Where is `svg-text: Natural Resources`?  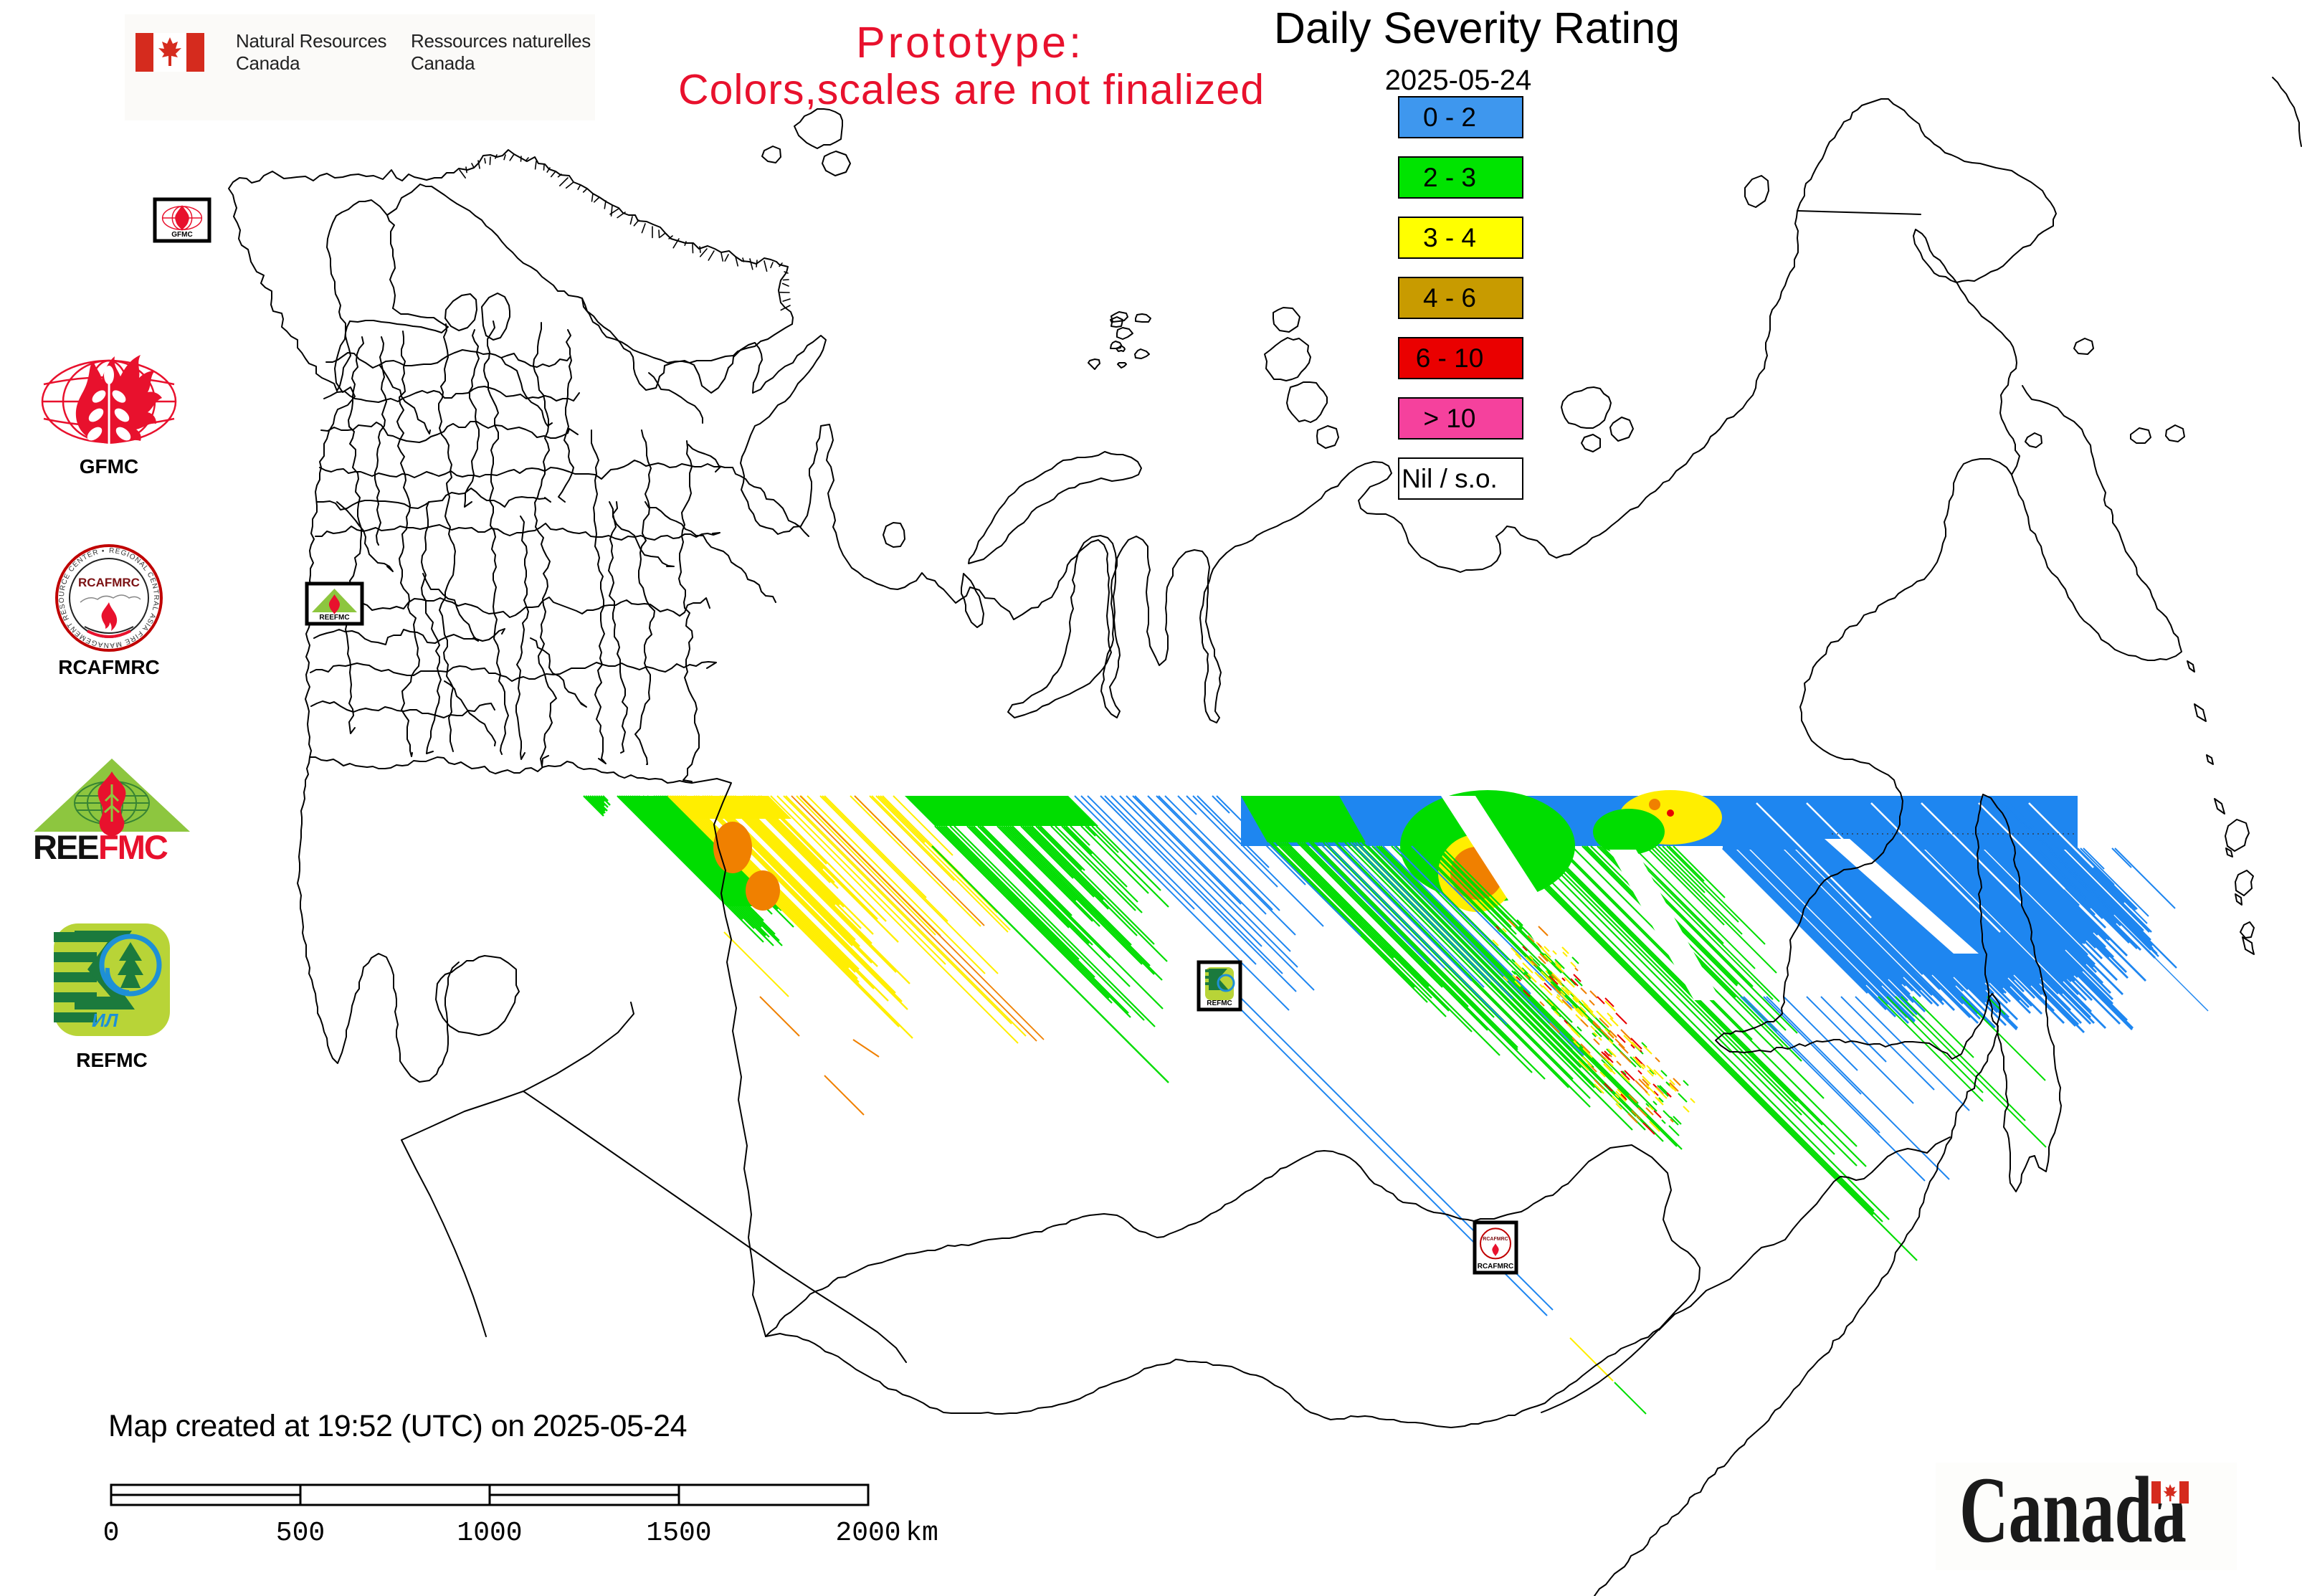
svg-text: Natural Resources is located at coordinates (312, 41).